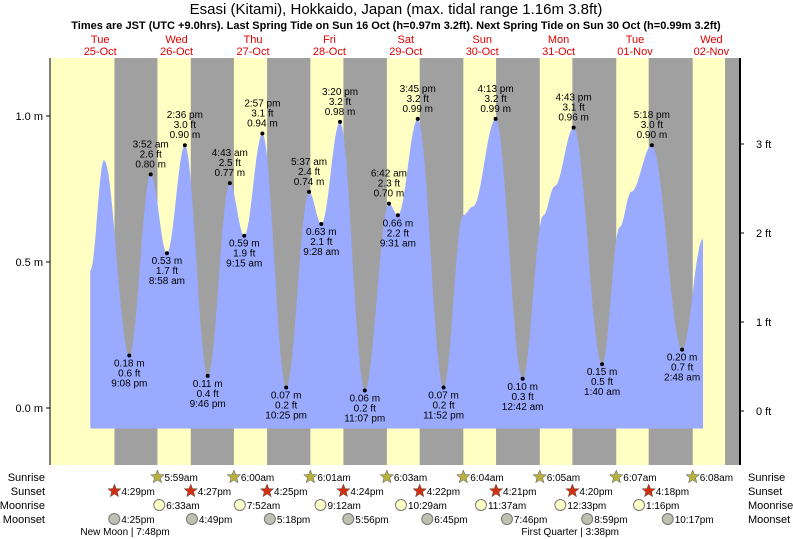  What do you see at coordinates (333, 478) in the screenshot?
I see `sunrise-time: 6:01am` at bounding box center [333, 478].